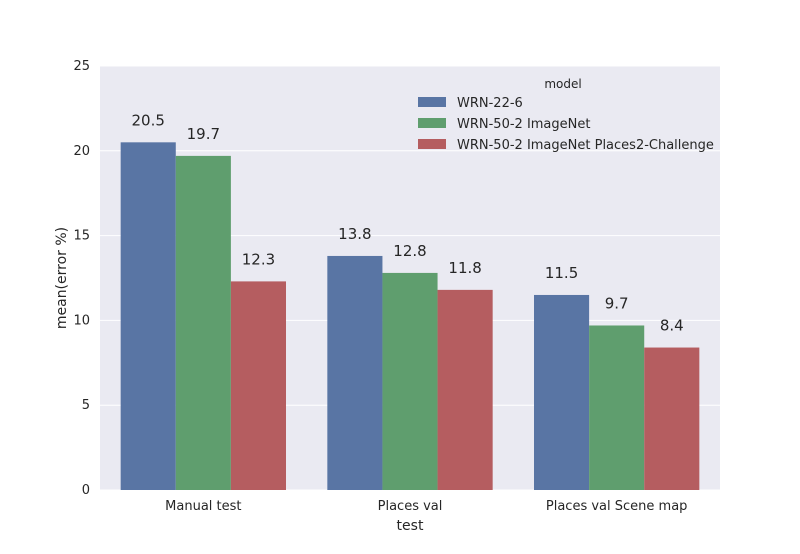 This screenshot has height=554, width=800. I want to click on y-axis-ticks: 0 5 10 15 20 25, so click(81, 278).